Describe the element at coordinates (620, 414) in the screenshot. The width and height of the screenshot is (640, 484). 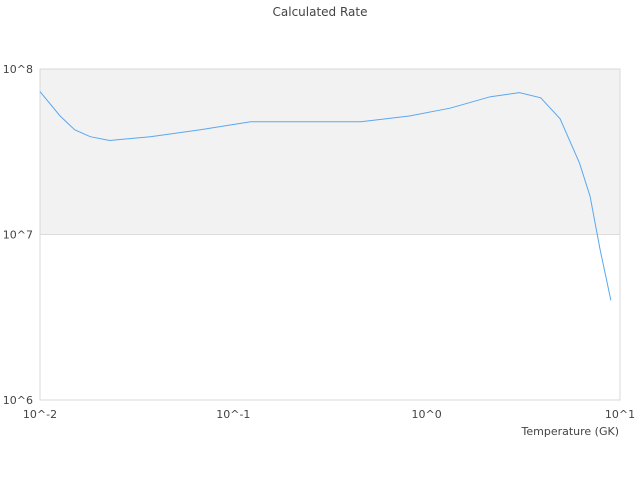
I see `x-tick-label: 10^1` at that location.